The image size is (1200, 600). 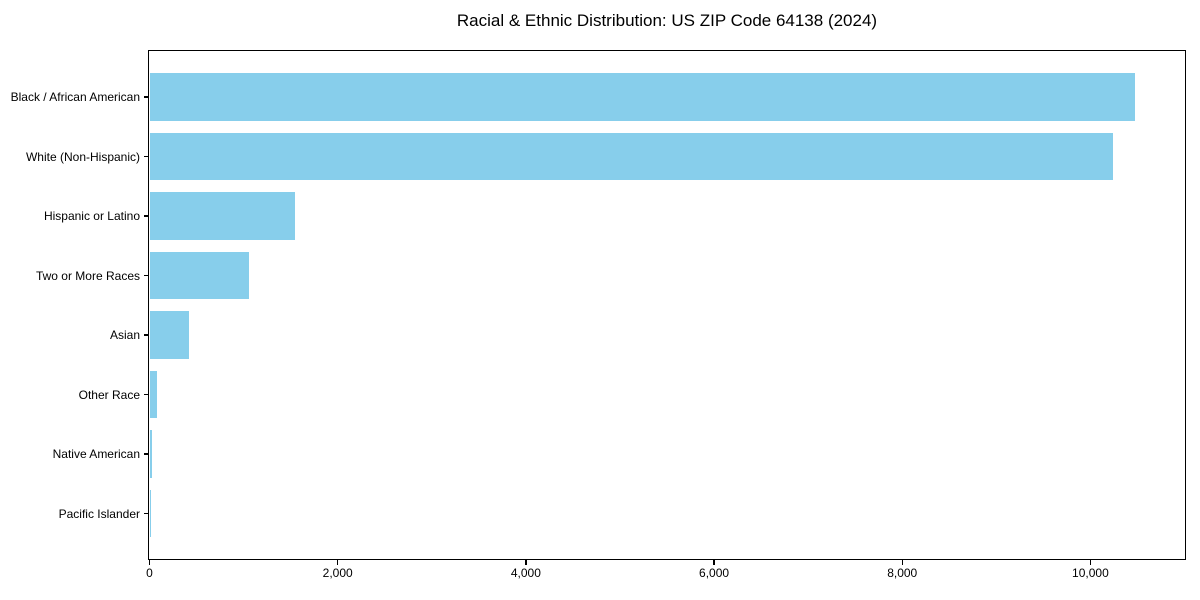 What do you see at coordinates (337, 573) in the screenshot?
I see `x-axis-tick-label: 2,000` at bounding box center [337, 573].